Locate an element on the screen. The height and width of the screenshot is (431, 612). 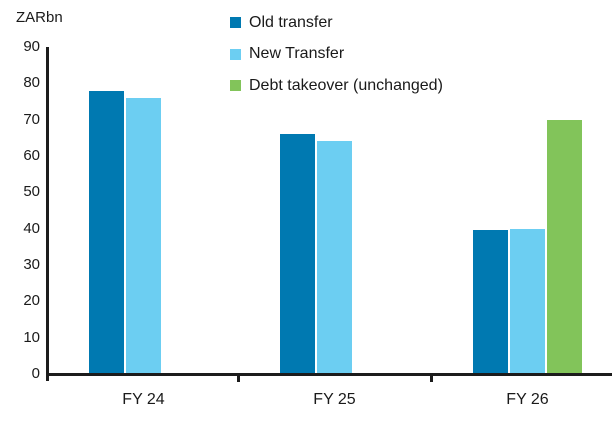
x-category-label: FY 24 is located at coordinates (143, 399).